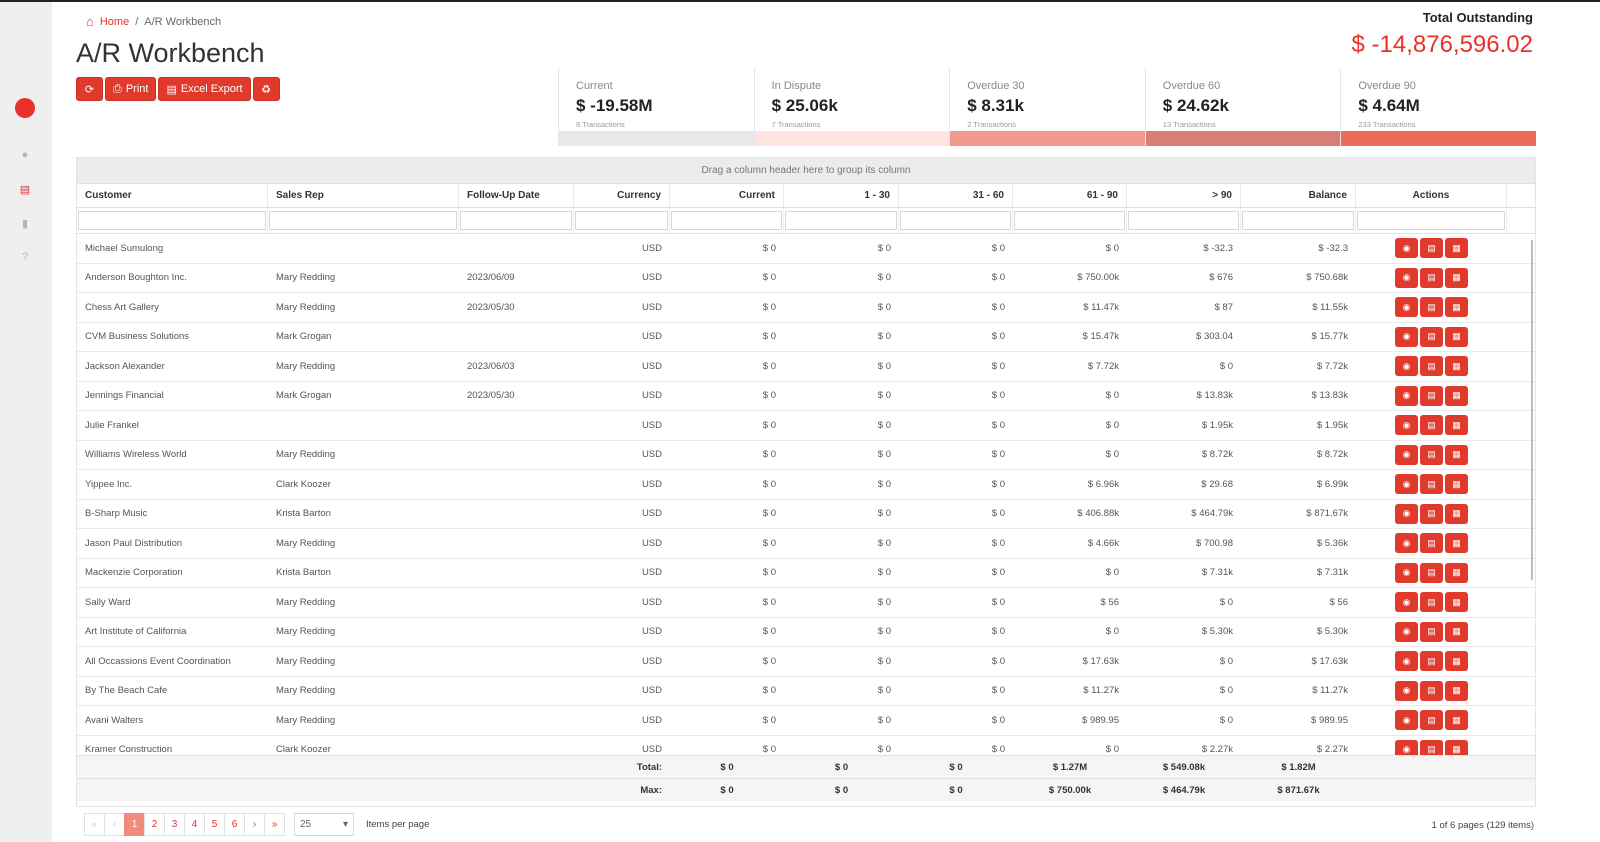 Image resolution: width=1600 pixels, height=842 pixels. What do you see at coordinates (254, 824) in the screenshot?
I see `pager-next-button: ›` at bounding box center [254, 824].